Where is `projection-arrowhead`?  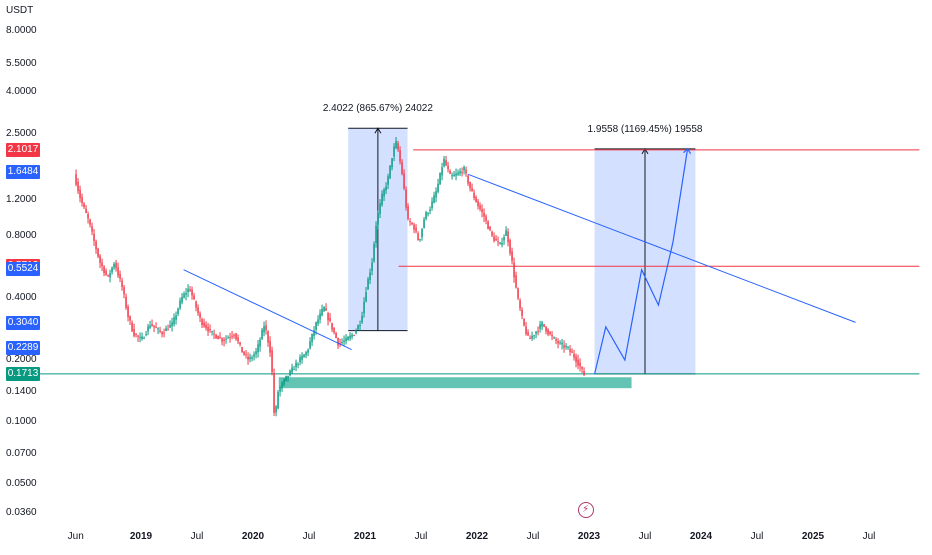
projection-arrowhead is located at coordinates (687, 151).